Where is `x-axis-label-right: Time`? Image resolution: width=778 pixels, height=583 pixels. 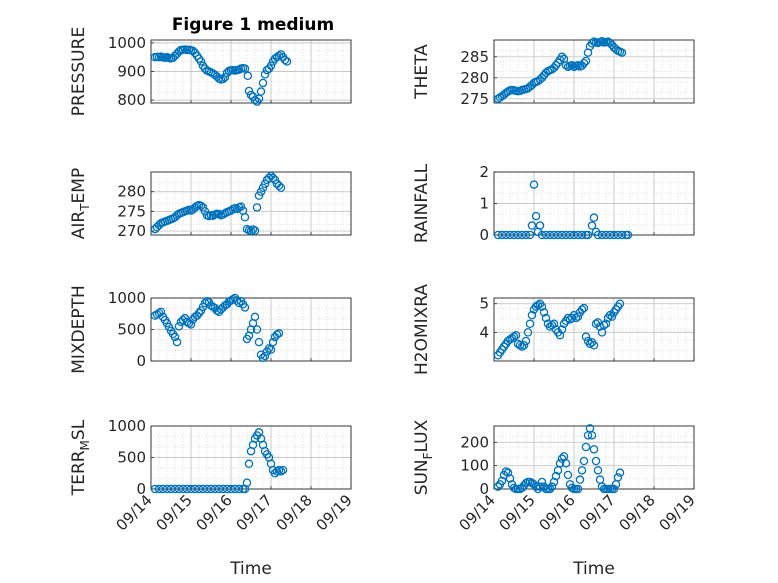 x-axis-label-right: Time is located at coordinates (593, 569).